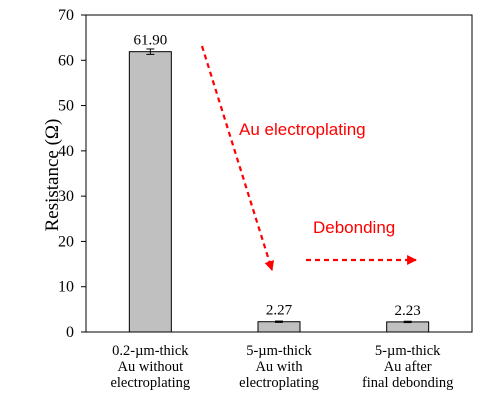 The height and width of the screenshot is (396, 484). I want to click on y-tick-label: 70, so click(66, 15).